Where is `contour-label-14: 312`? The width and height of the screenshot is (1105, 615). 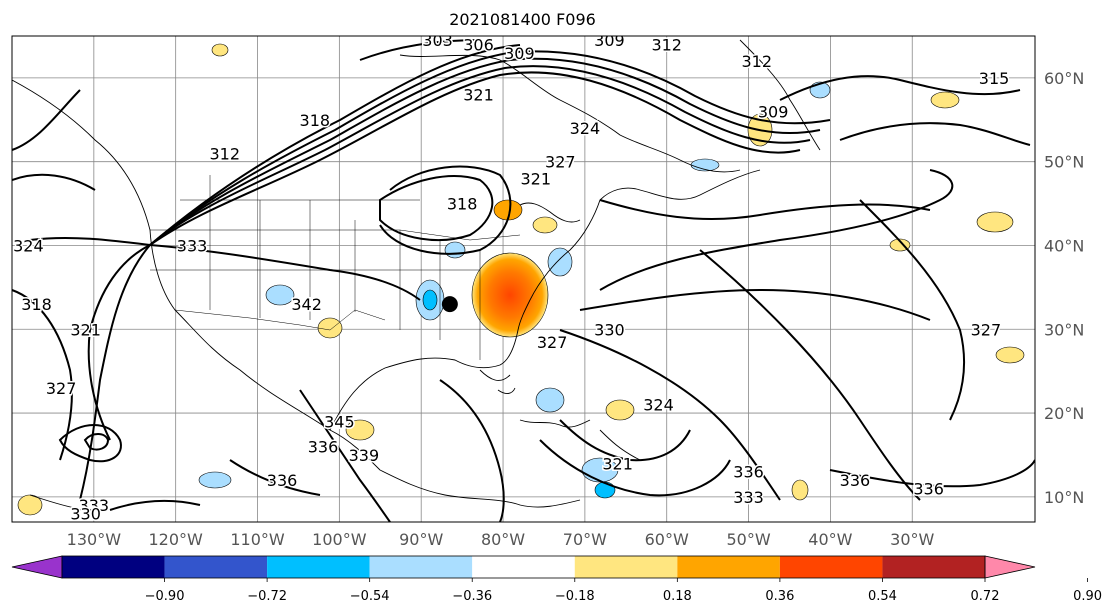
contour-label-14: 312 is located at coordinates (225, 153).